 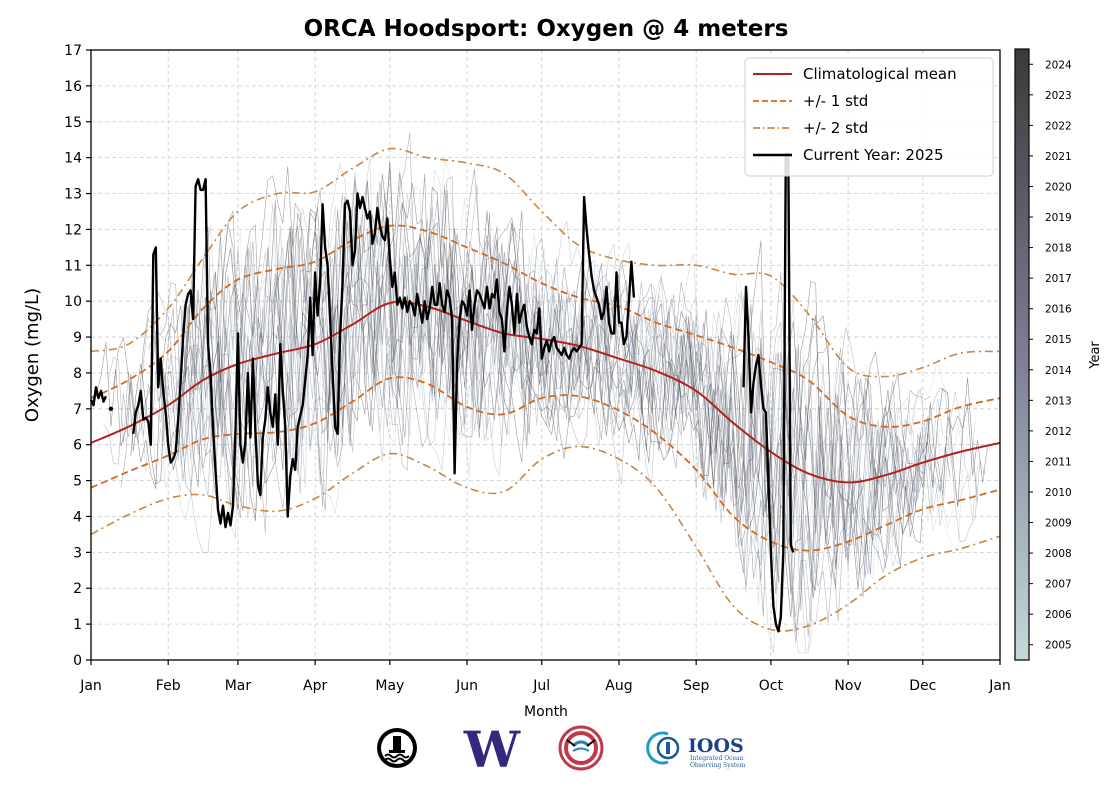 I want to click on y-tick-label: 3, so click(x=77, y=553).